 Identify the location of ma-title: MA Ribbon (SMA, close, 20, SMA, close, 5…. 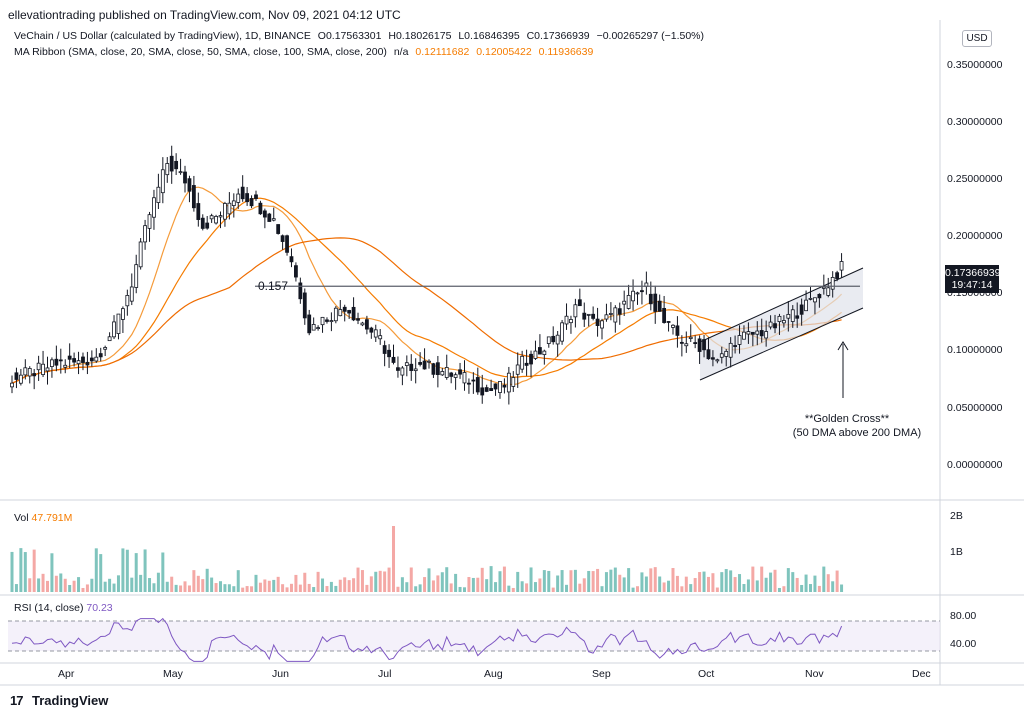
(200, 52).